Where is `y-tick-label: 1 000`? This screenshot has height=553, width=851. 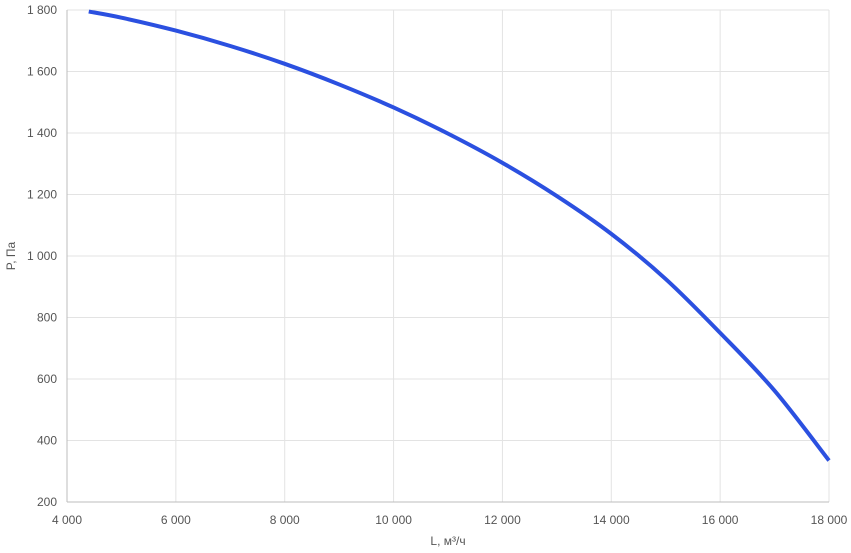 y-tick-label: 1 000 is located at coordinates (42, 256).